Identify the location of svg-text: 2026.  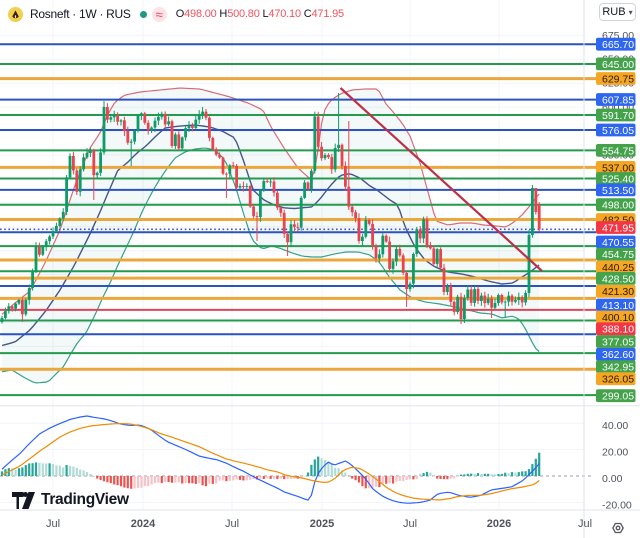
(499, 524).